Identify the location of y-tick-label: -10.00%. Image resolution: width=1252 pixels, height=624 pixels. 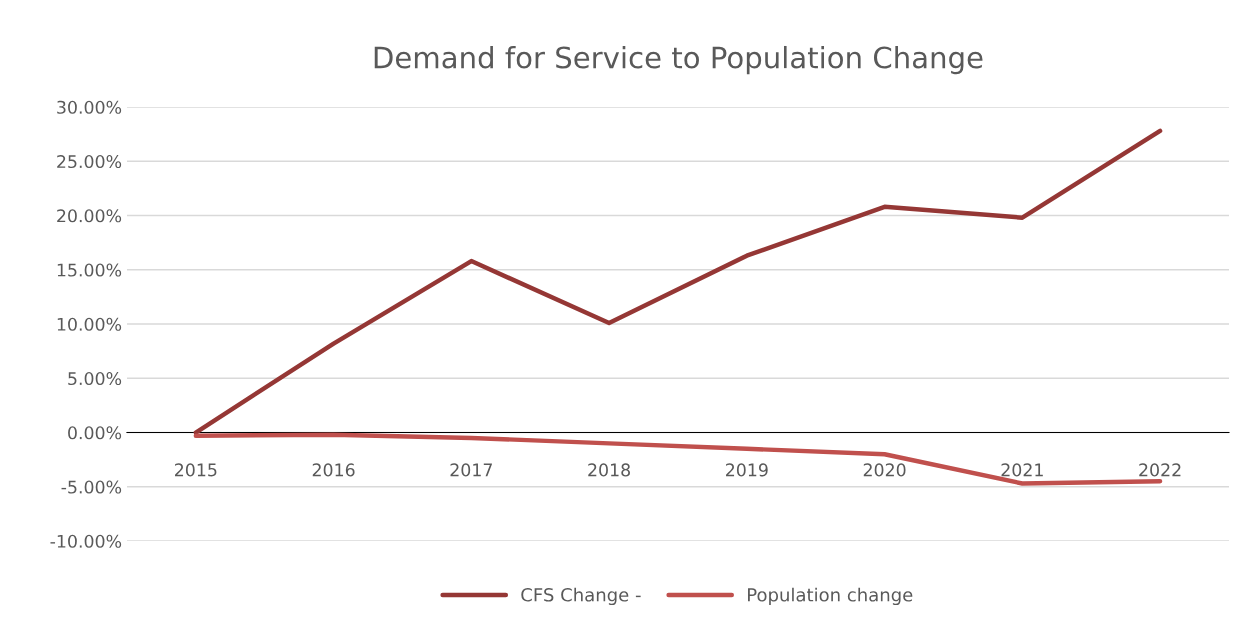
(86, 541).